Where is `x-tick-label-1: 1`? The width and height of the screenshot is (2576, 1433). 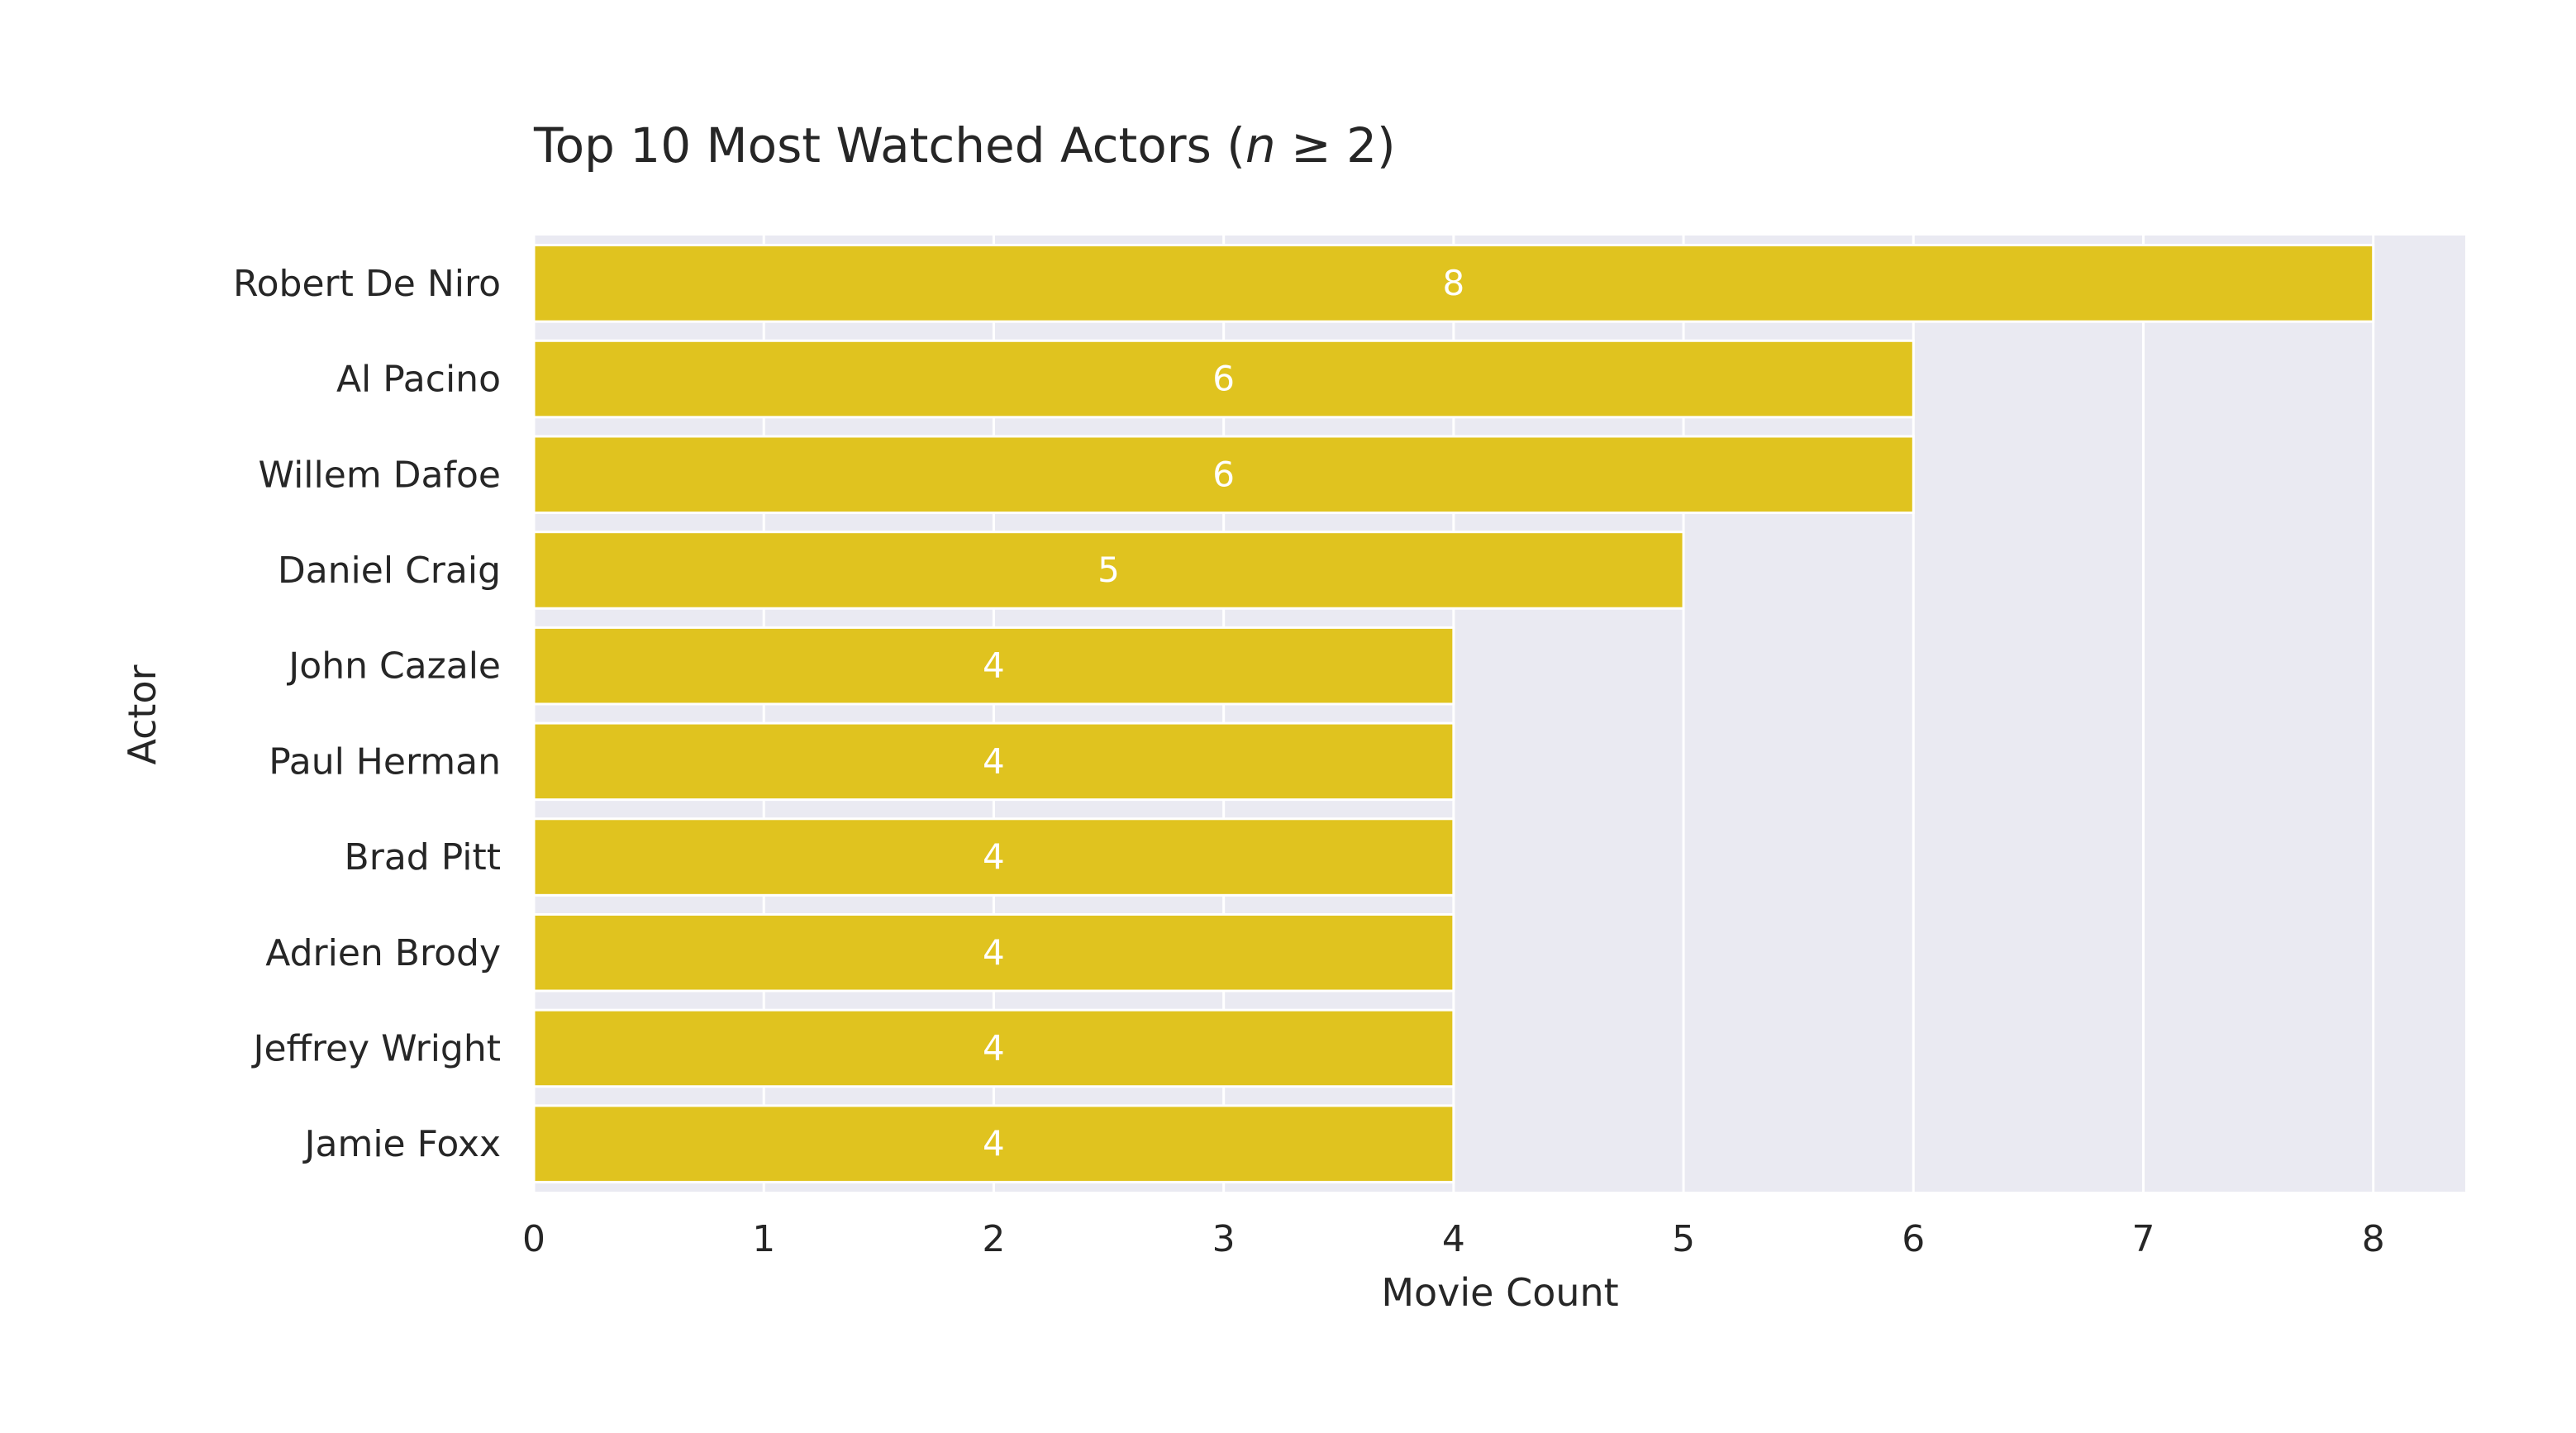 x-tick-label-1: 1 is located at coordinates (764, 1239).